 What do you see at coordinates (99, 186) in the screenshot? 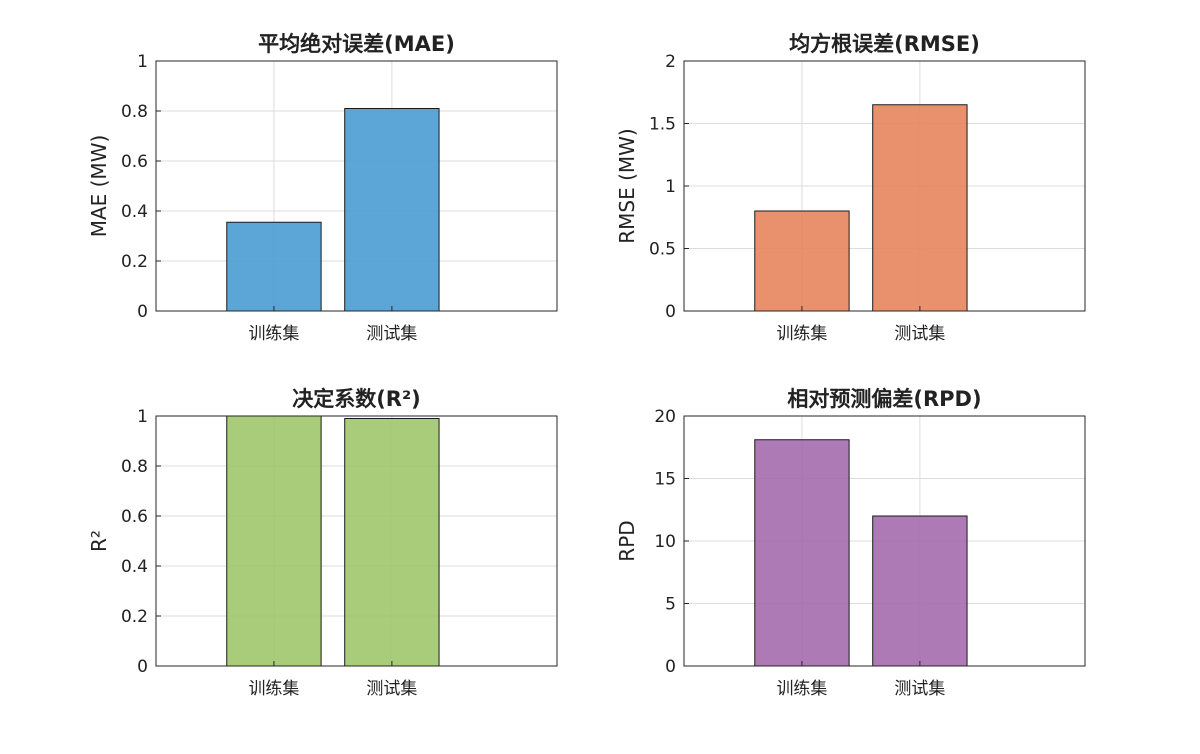
I see `y-axis-label: MAE (MW)` at bounding box center [99, 186].